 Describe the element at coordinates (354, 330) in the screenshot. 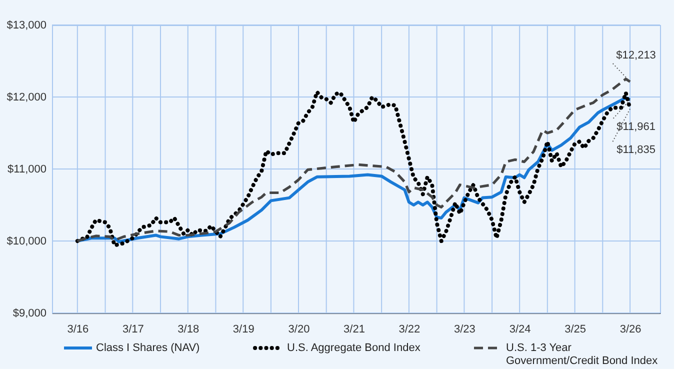

I see `x-tick-label: 3/21` at that location.